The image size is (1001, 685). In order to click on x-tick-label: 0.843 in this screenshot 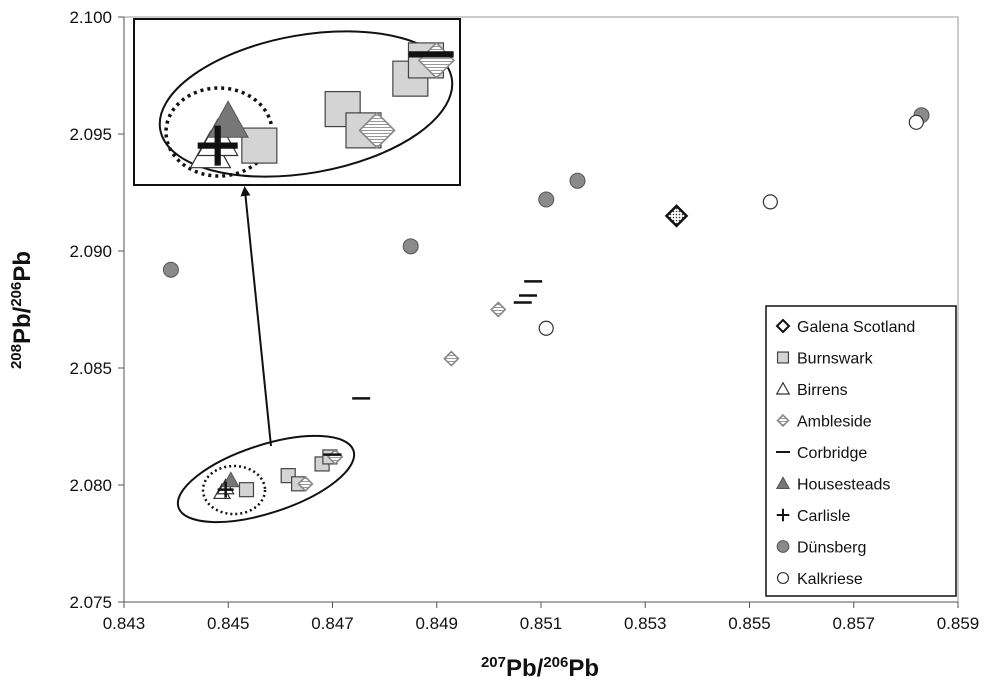, I will do `click(124, 623)`.